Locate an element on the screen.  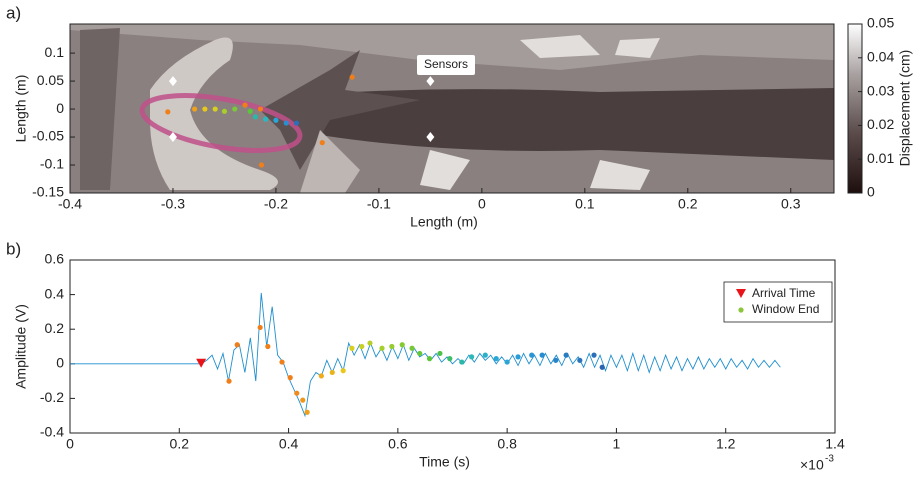
colorbar-tick-label: 0.02 is located at coordinates (880, 124).